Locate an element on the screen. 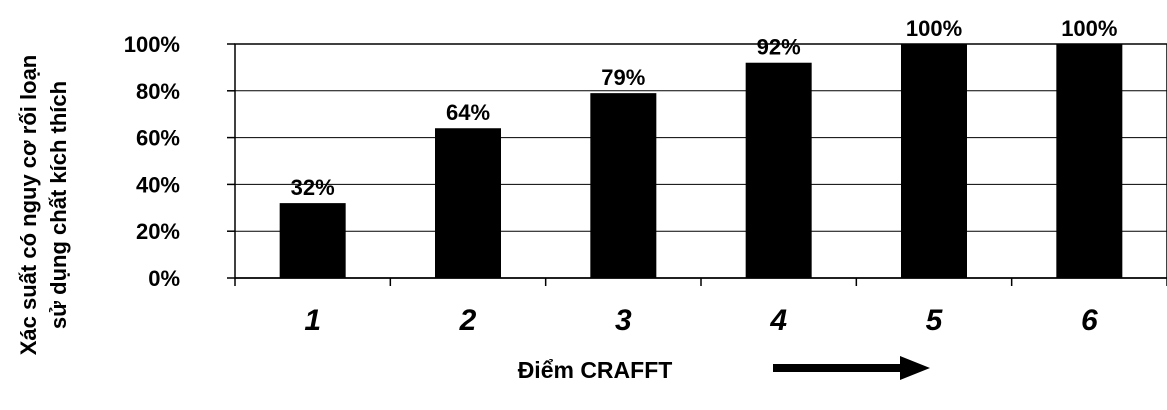 The height and width of the screenshot is (410, 1167). x-tick-label-5: 5 is located at coordinates (935, 320).